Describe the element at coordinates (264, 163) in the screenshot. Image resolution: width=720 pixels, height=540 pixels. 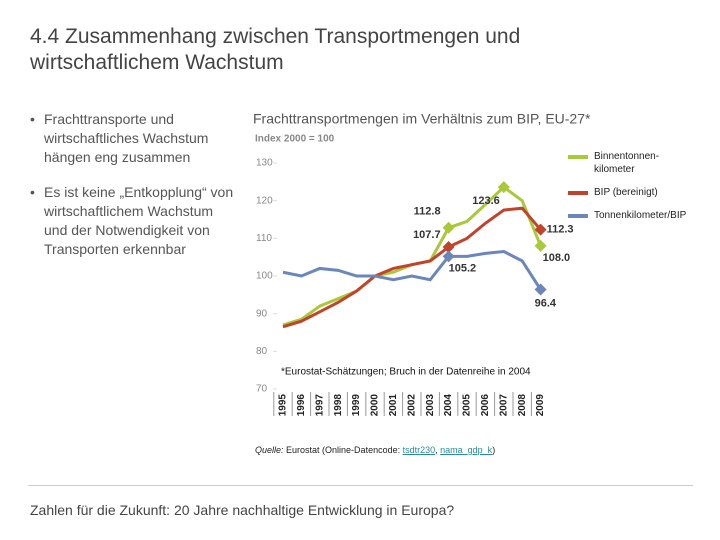
I see `y-tick-label: 130` at that location.